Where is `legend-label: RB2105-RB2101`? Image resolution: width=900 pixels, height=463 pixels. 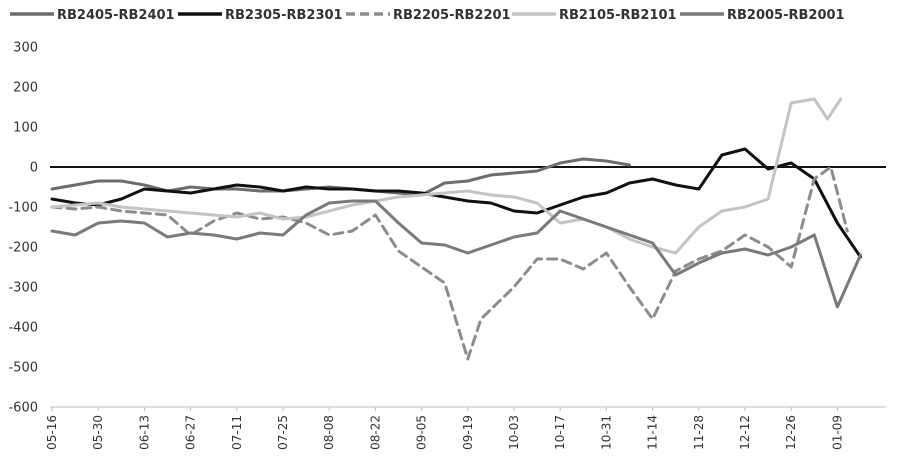
legend-label: RB2105-RB2101 is located at coordinates (618, 15).